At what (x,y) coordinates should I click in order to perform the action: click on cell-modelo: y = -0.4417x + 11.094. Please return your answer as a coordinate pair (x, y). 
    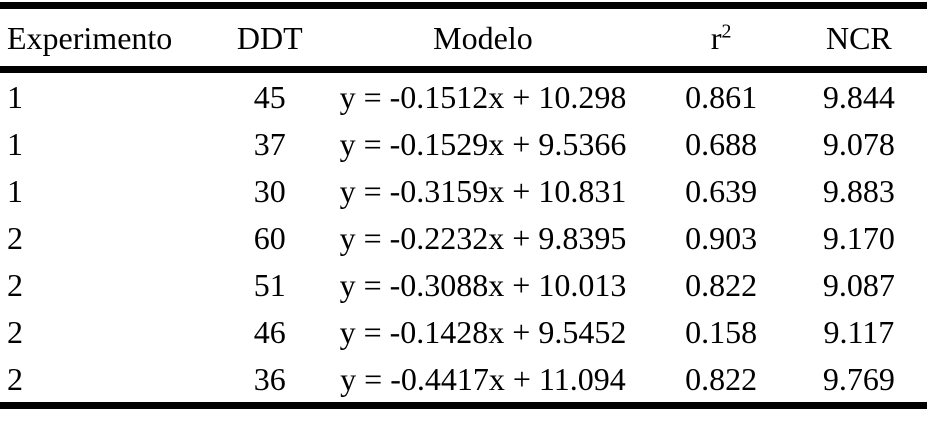
    Looking at the image, I should click on (483, 378).